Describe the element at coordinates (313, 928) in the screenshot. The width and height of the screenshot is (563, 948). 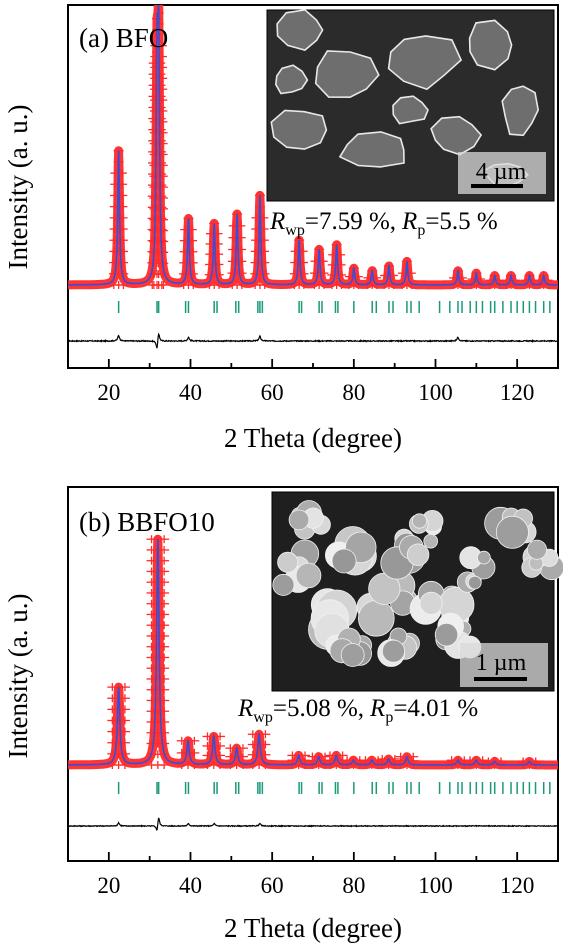
I see `panel-b-x-axis-label: 2 Theta (degree)` at that location.